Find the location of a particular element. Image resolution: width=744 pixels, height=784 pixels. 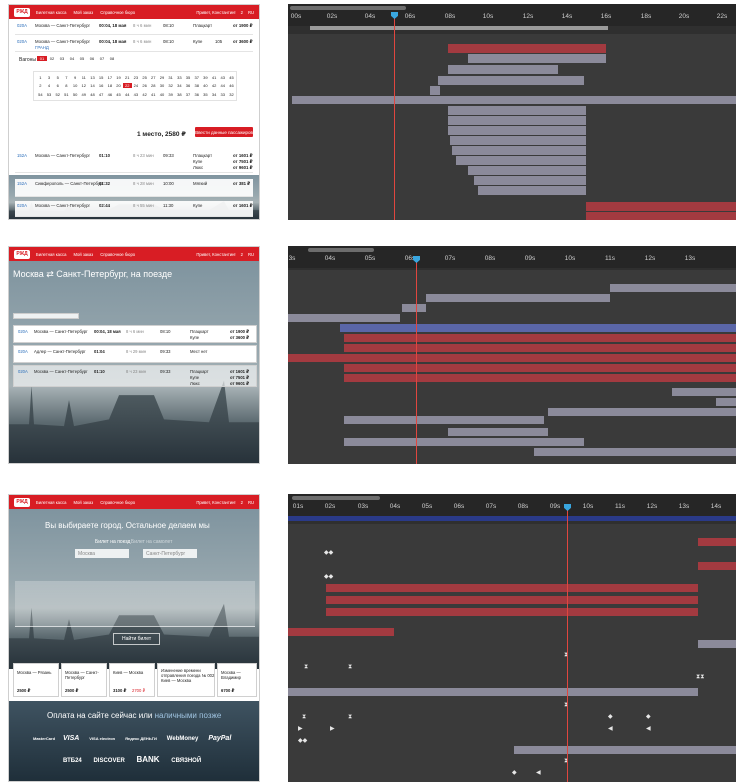

tab-train: Билет на поезд is located at coordinates (113, 542).